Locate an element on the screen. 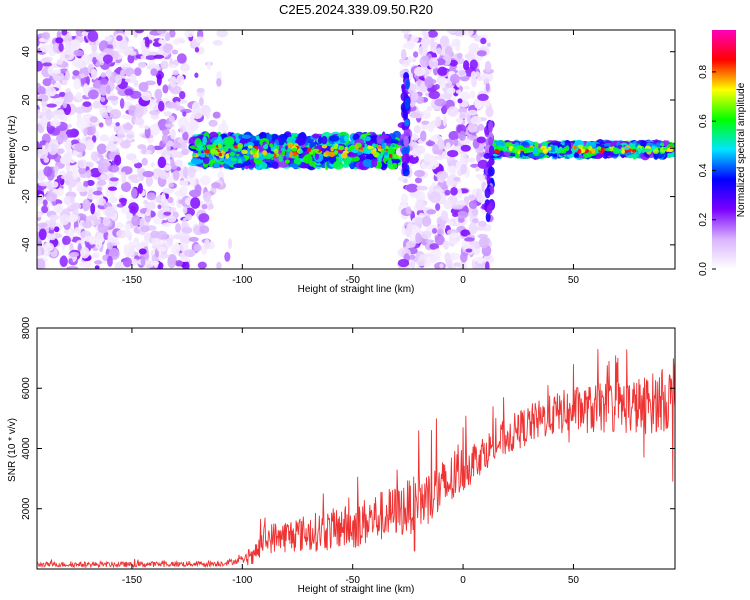 This screenshot has height=600, width=750. spectrogram-x-tick-label: -150 is located at coordinates (132, 280).